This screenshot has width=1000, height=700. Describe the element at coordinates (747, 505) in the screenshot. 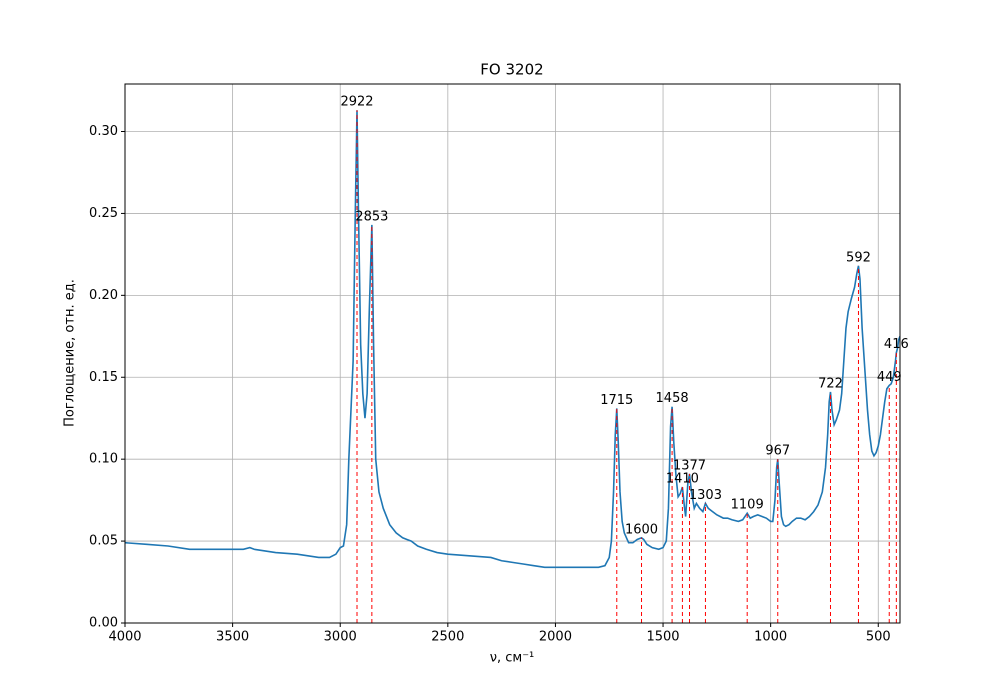

I see `peak-label: 1109` at that location.